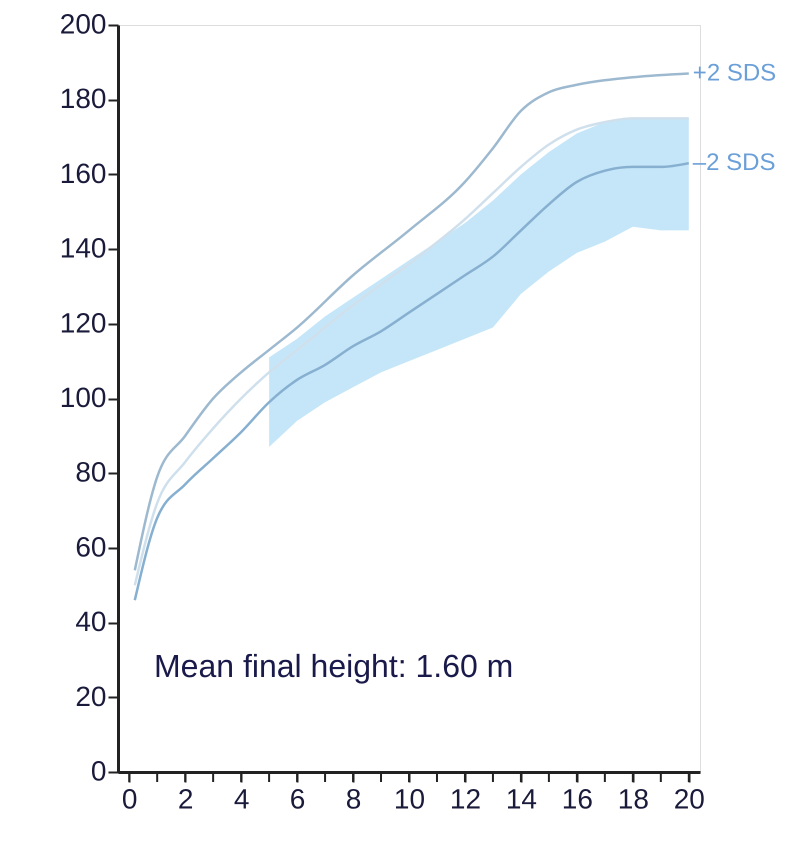 The image size is (809, 843). Describe the element at coordinates (734, 73) in the screenshot. I see `series-label: +2 SDS` at that location.